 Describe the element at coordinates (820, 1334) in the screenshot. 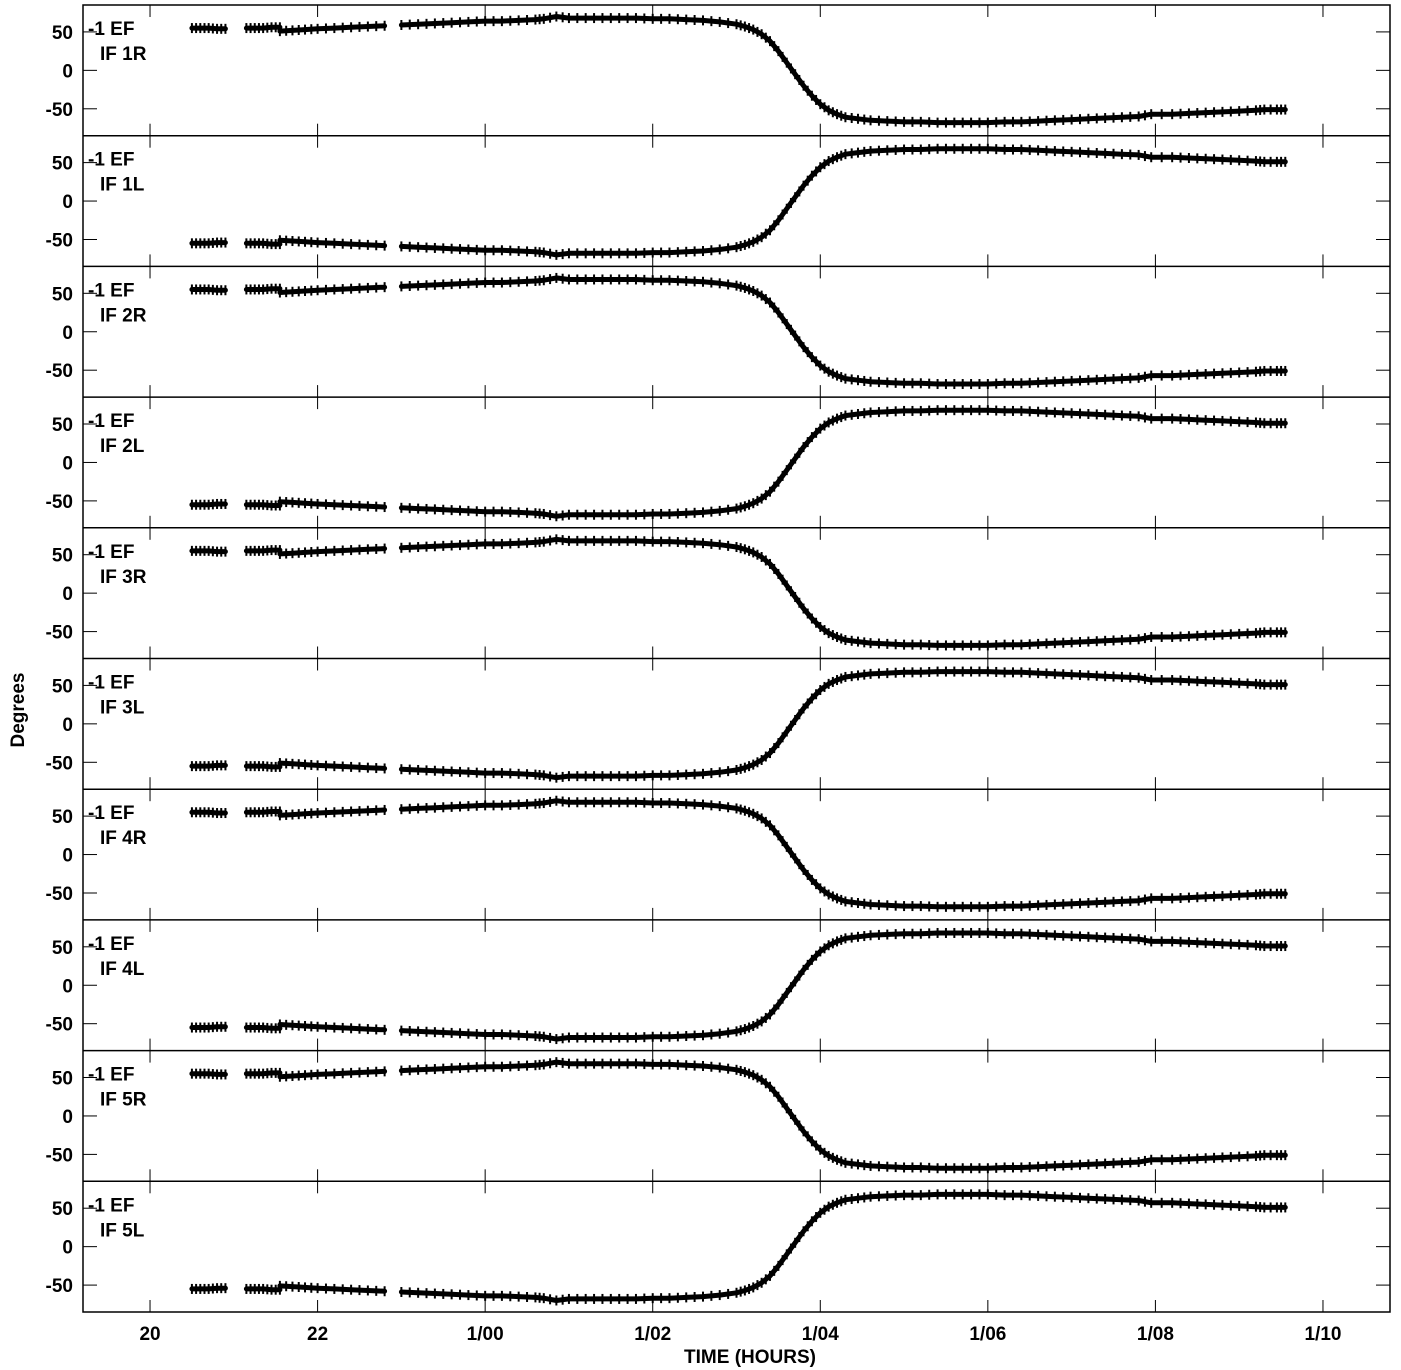

I see `x-tick-label: 1/04` at that location.